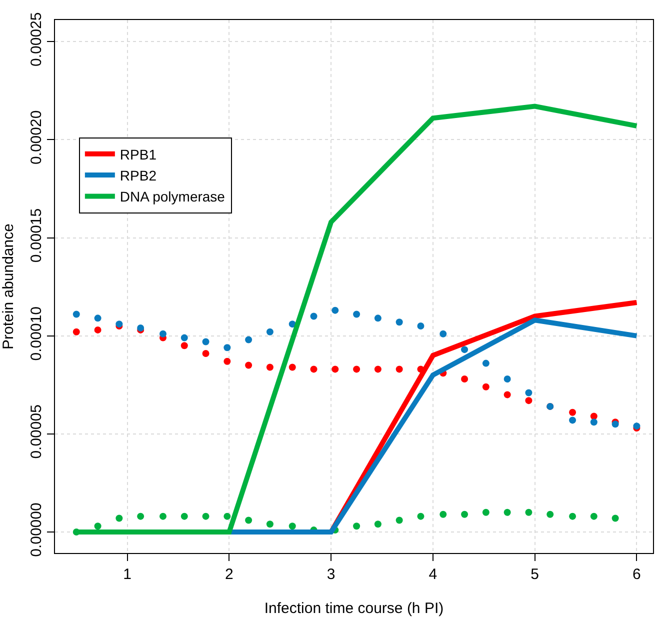  I want to click on legend-label: DNA polymerase, so click(173, 196).